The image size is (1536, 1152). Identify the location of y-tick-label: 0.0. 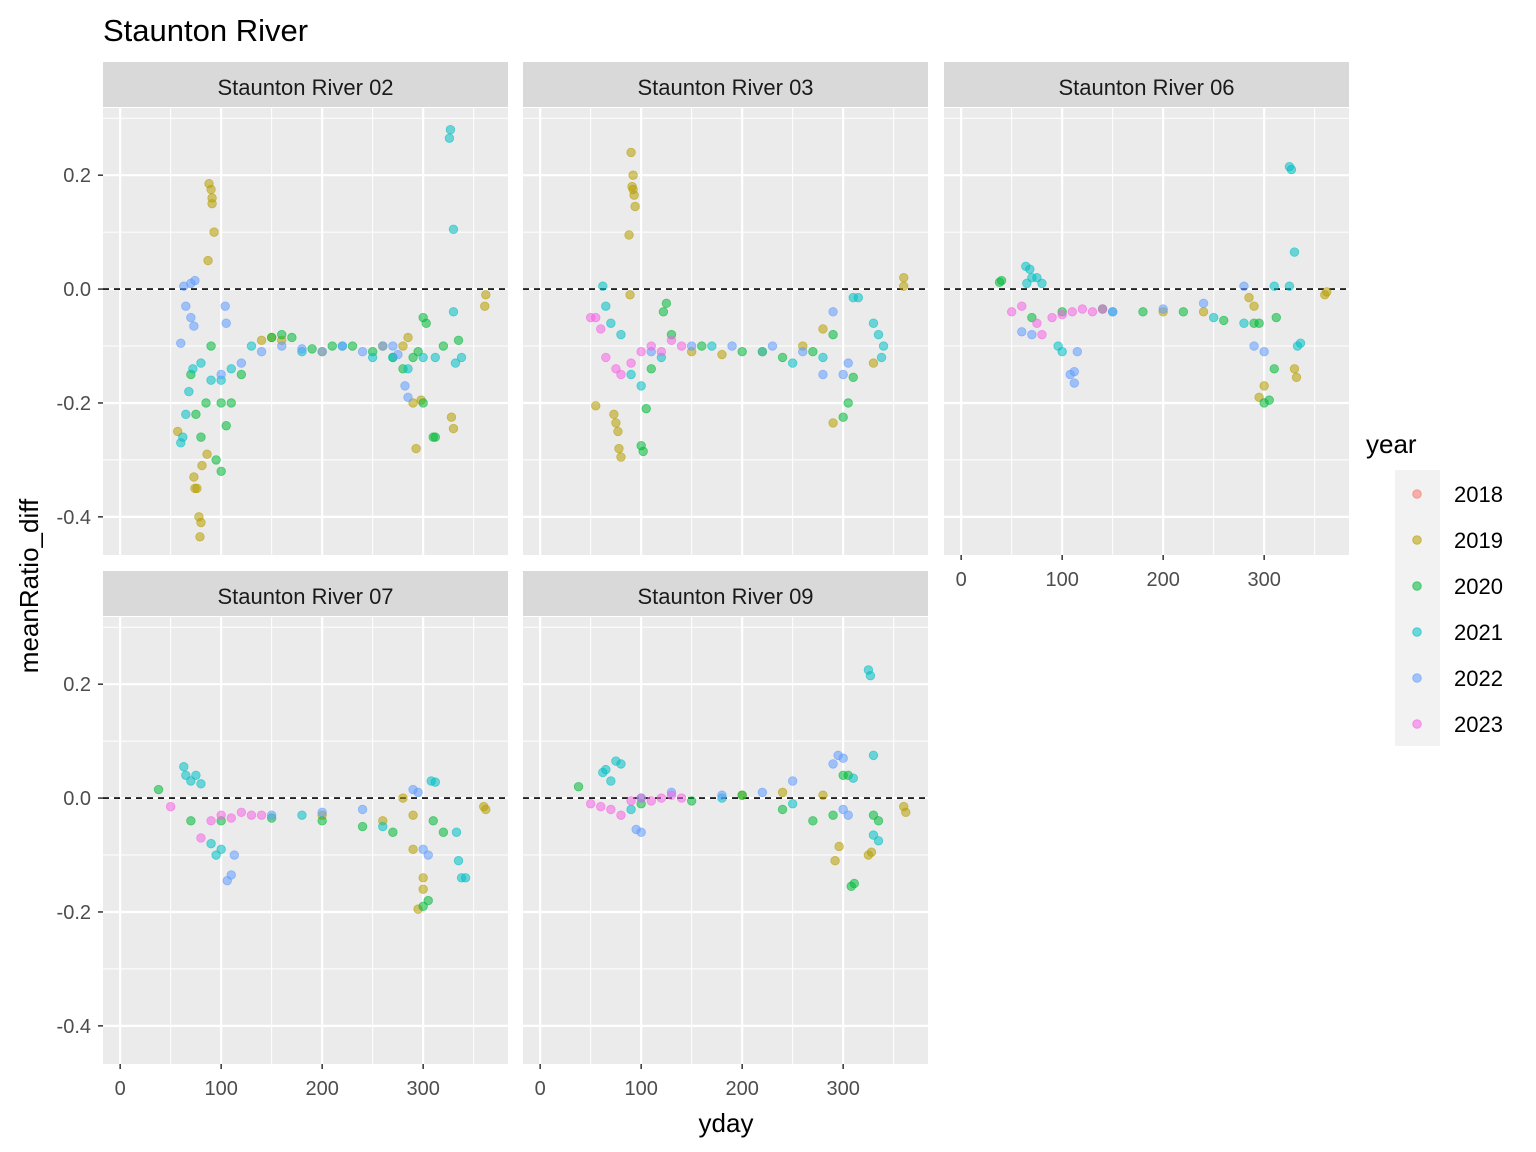
(77, 799).